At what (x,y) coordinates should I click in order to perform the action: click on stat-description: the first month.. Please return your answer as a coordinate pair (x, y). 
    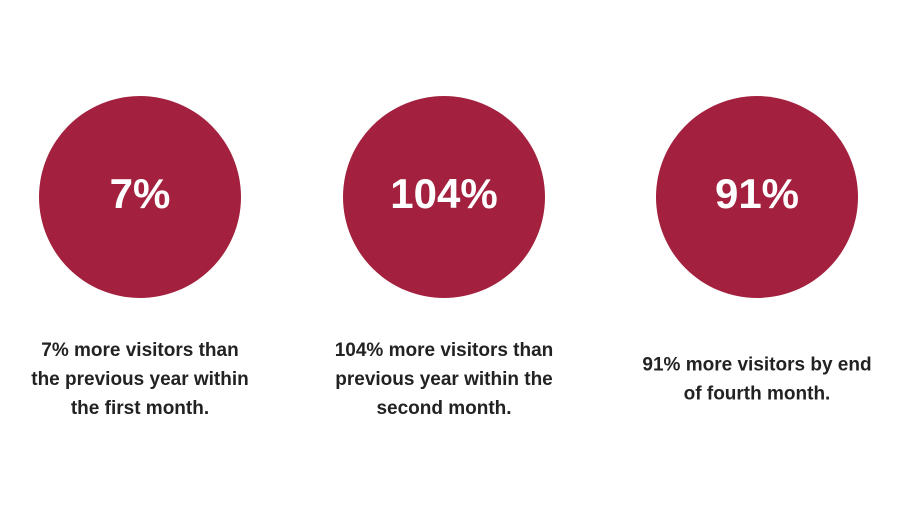
    Looking at the image, I should click on (140, 408).